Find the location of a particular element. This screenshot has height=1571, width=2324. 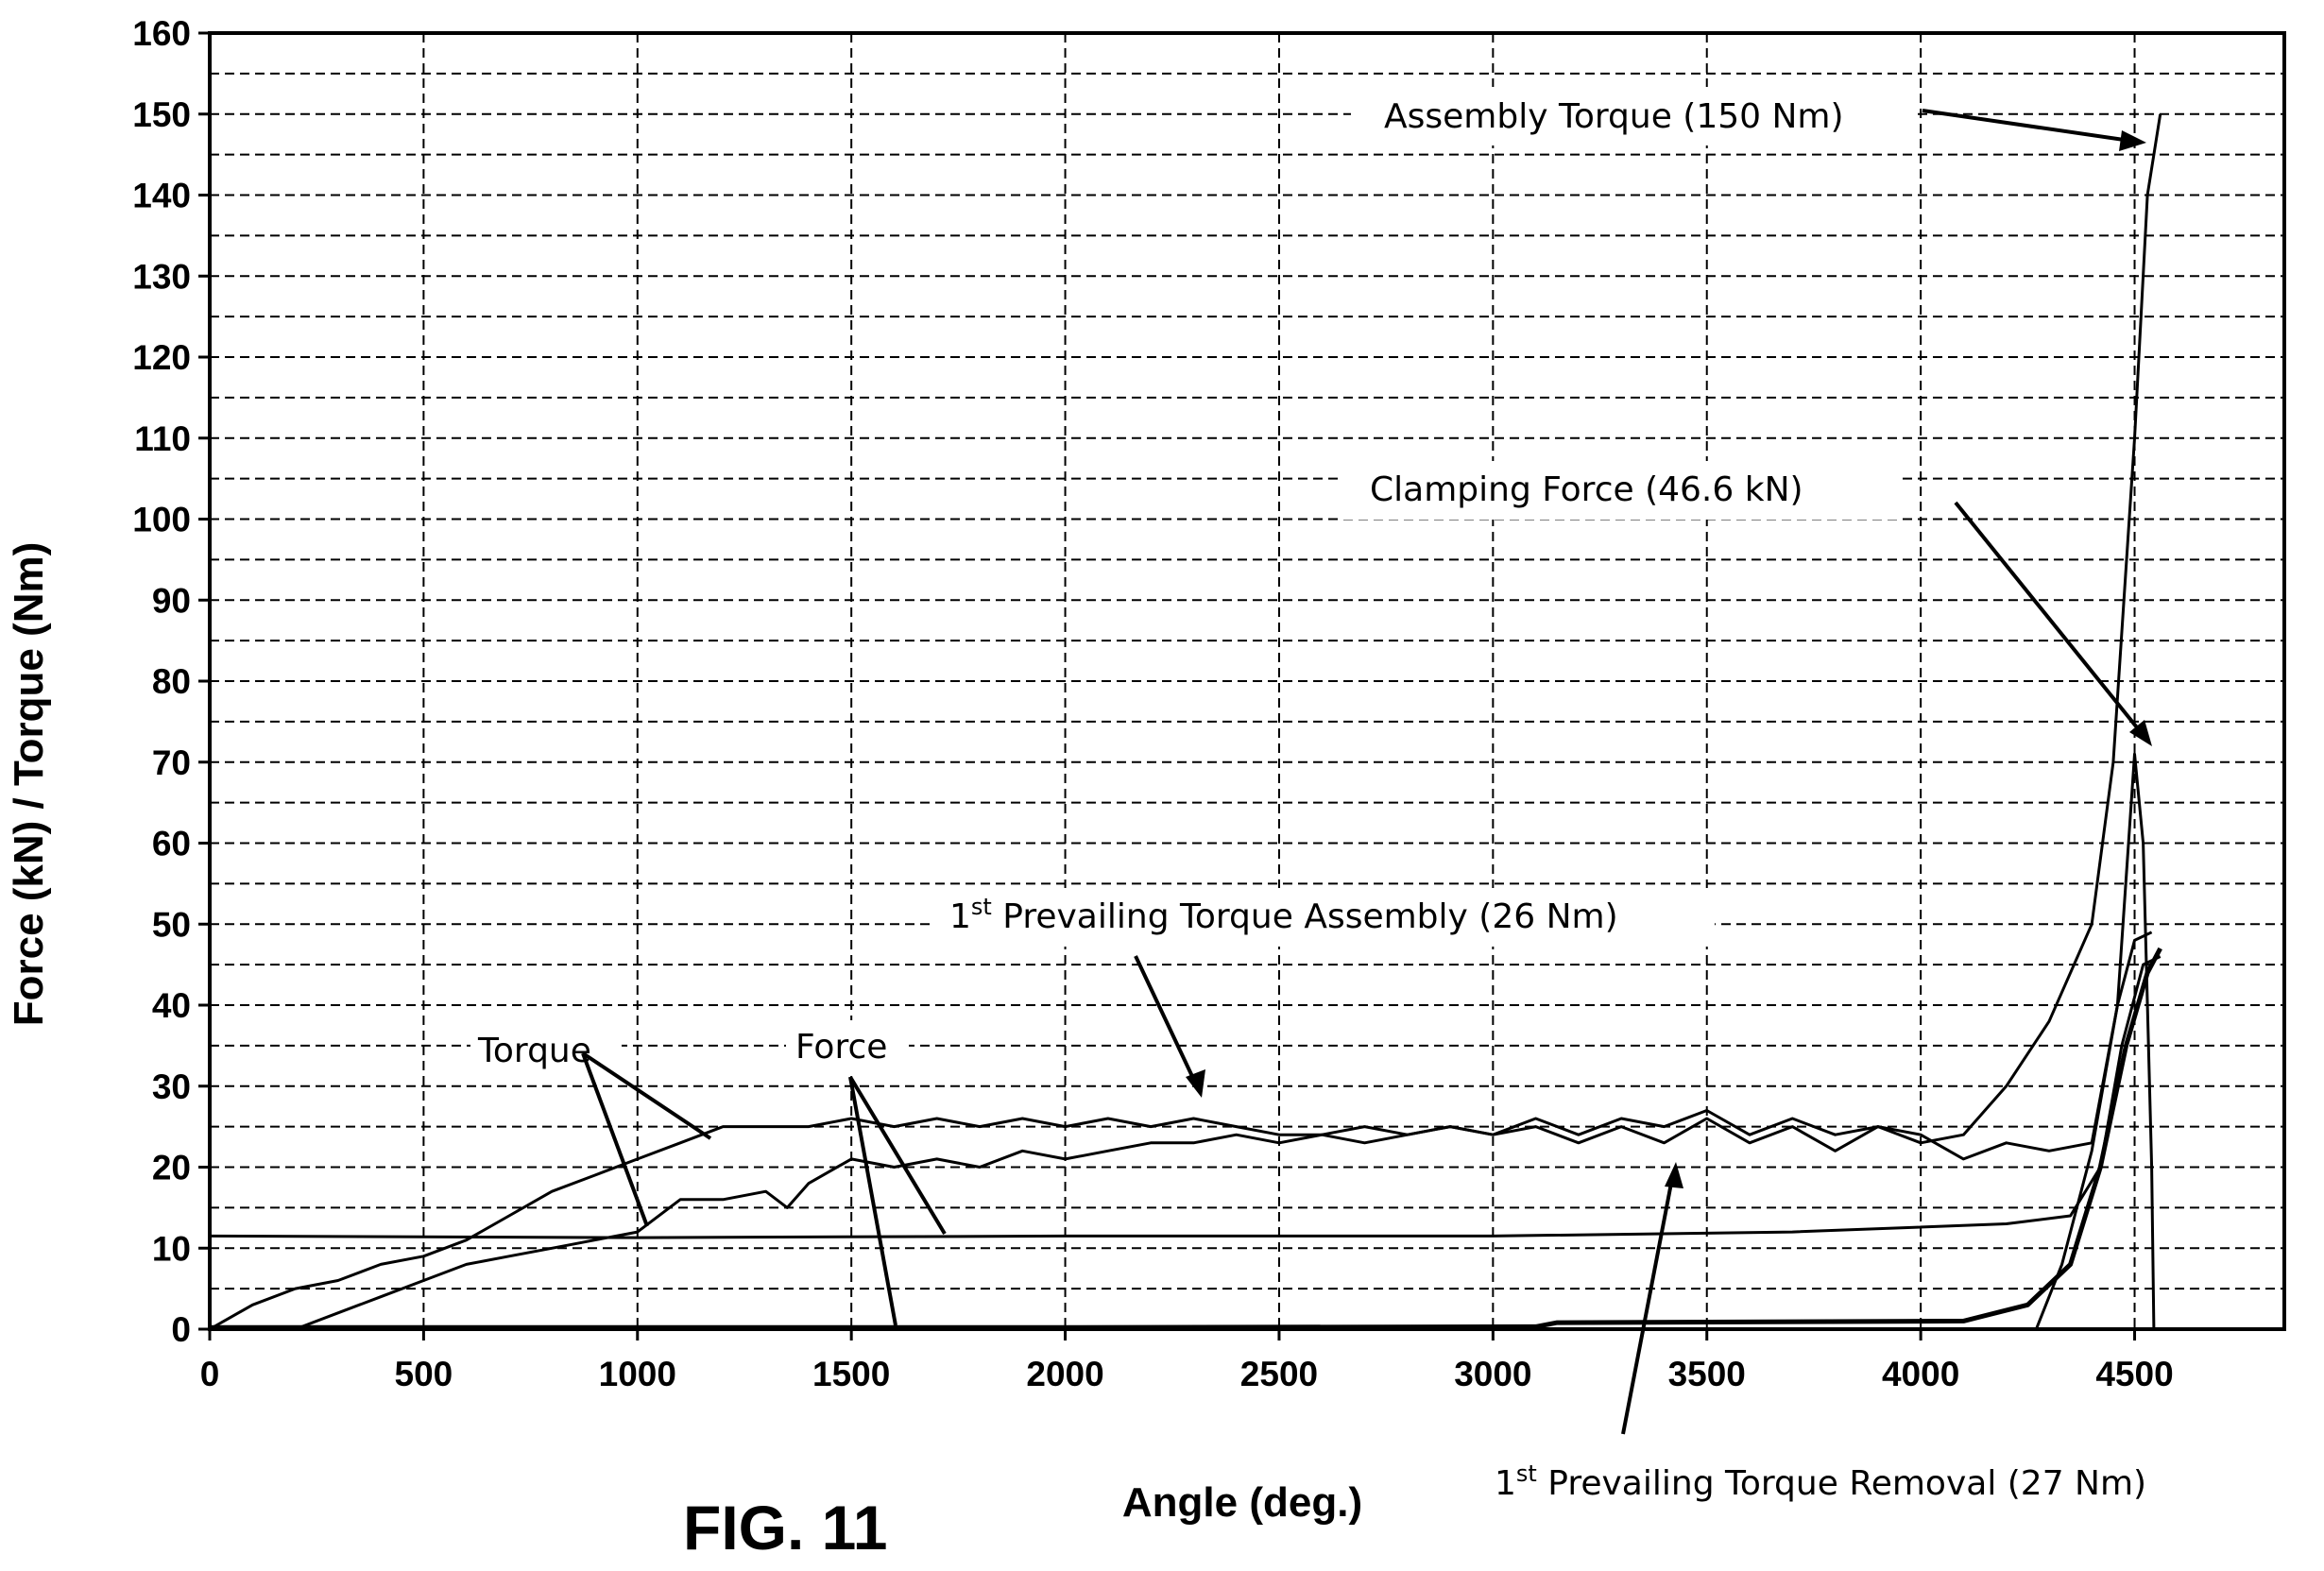

y-axis-label: Force (kN) / Torque (Nm) is located at coordinates (29, 784).